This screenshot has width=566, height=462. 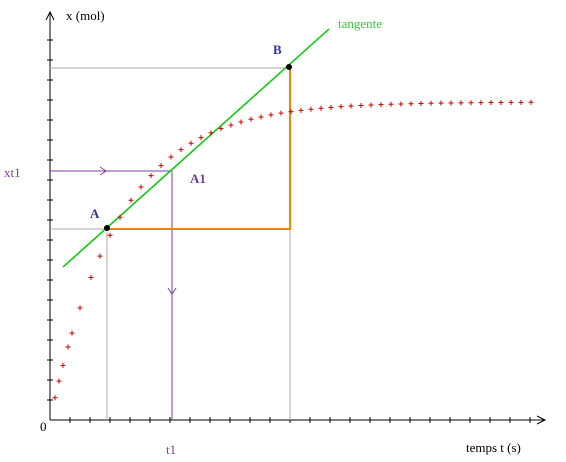 What do you see at coordinates (360, 23) in the screenshot?
I see `tangent-label: tangente` at bounding box center [360, 23].